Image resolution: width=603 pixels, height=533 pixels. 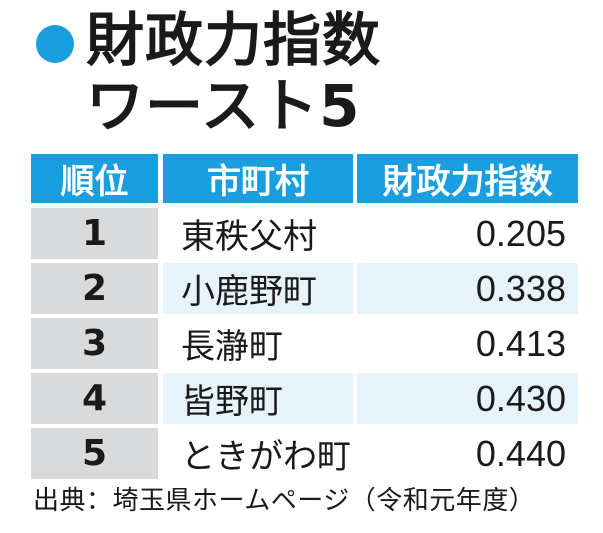 What do you see at coordinates (258, 453) in the screenshot?
I see `municipality-cell: ときがわ町` at bounding box center [258, 453].